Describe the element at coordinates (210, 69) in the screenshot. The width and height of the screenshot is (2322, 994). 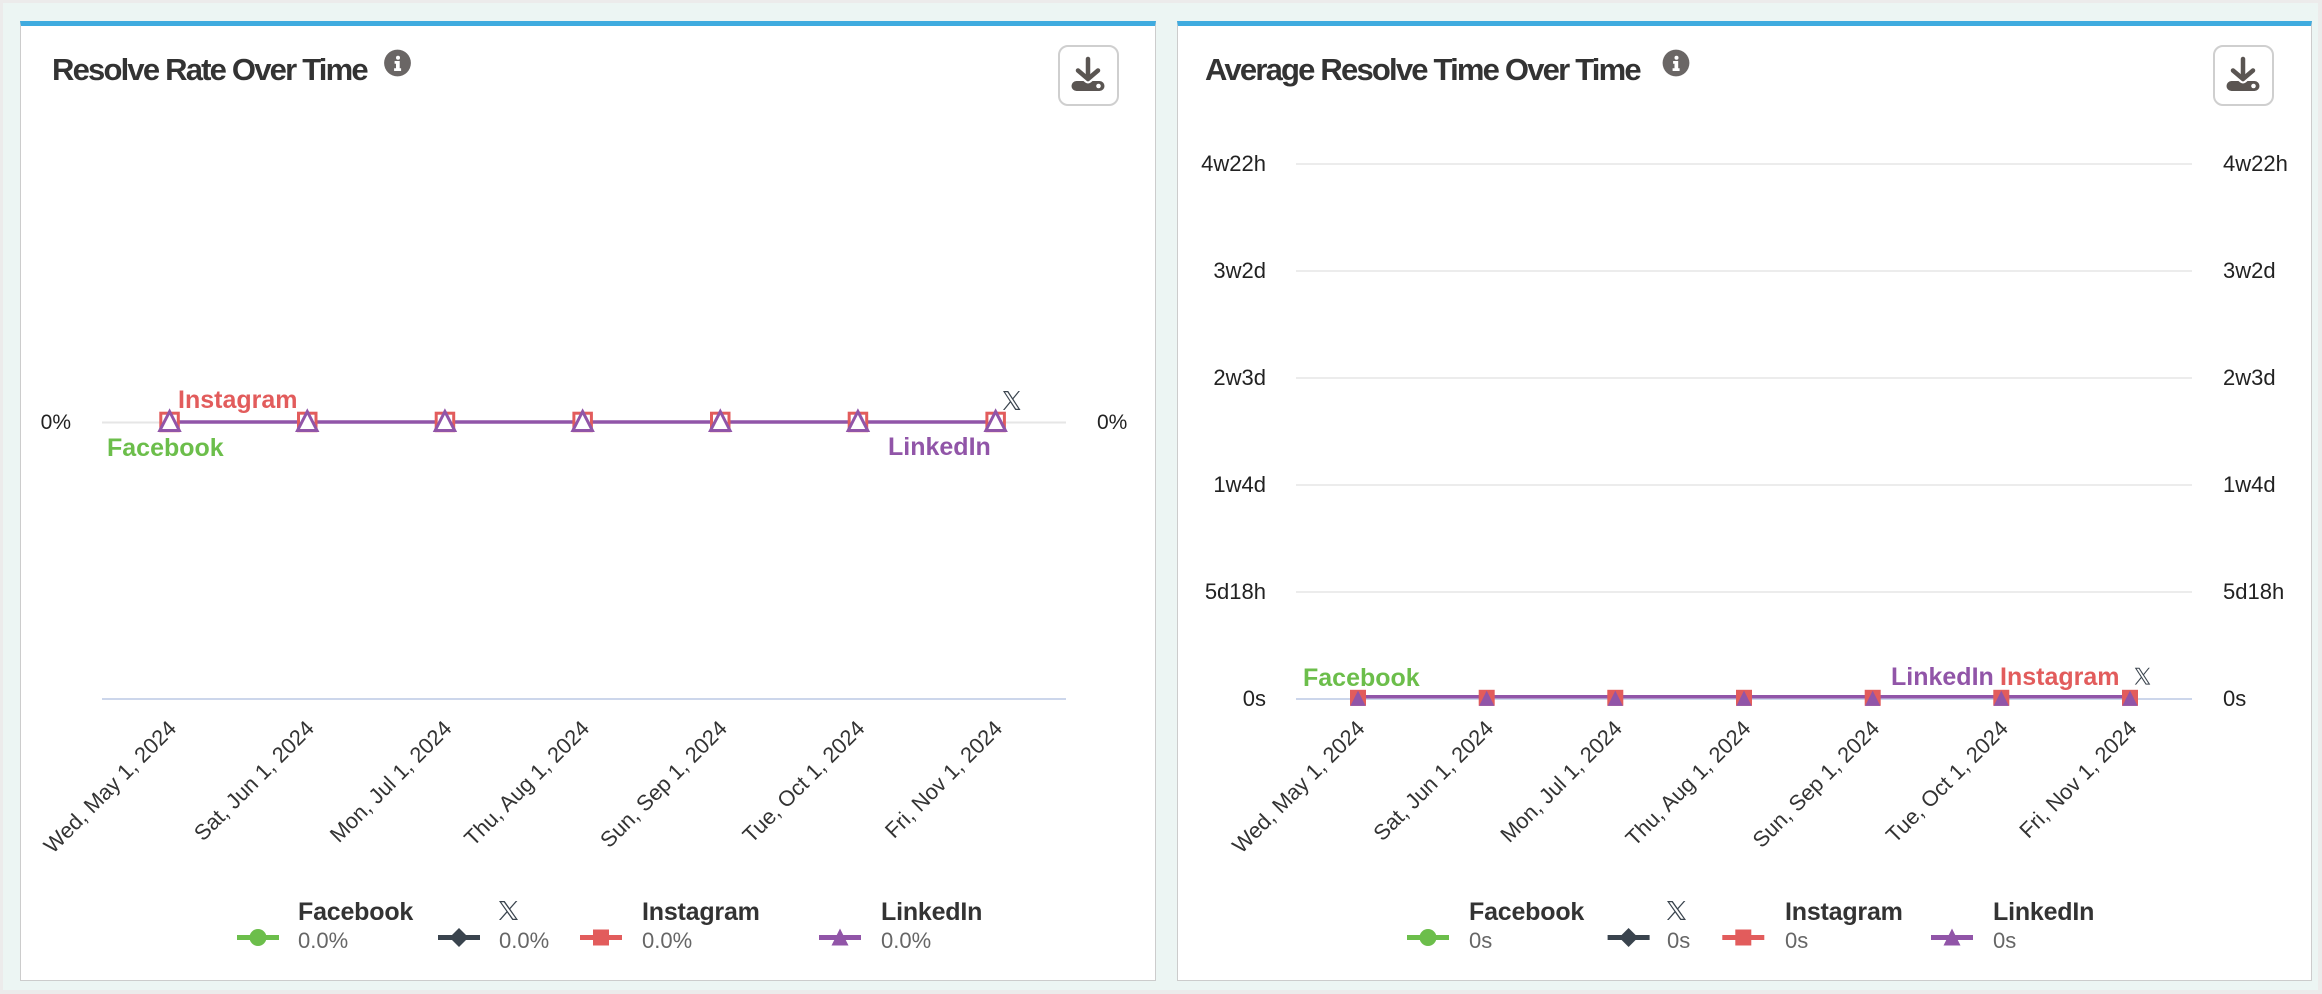
I see `svg-text: Resolve Rate Over Time` at that location.